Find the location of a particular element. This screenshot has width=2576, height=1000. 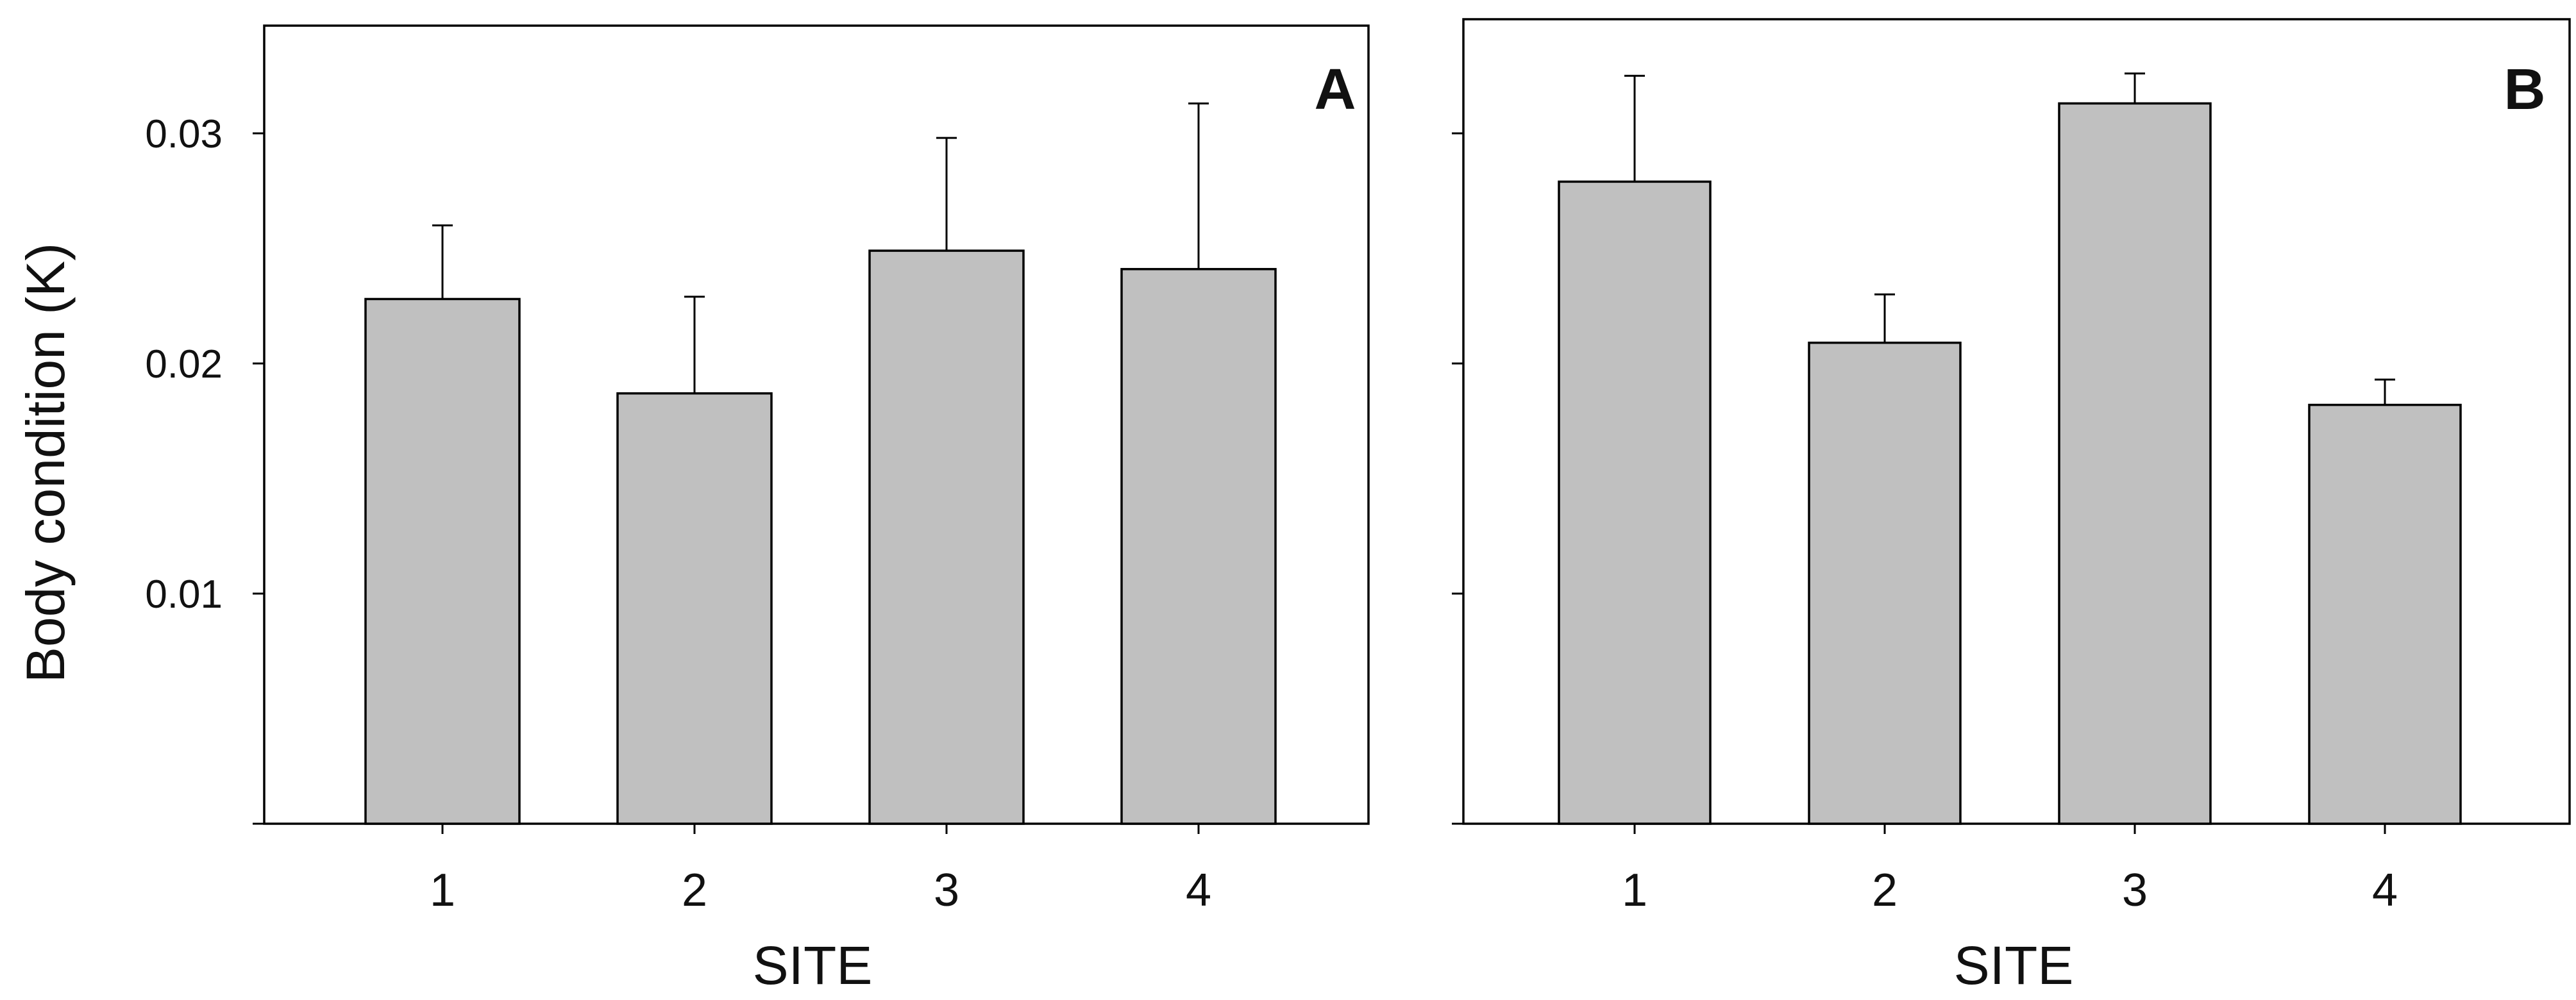

panel-b-x-axis-title: SITE is located at coordinates (2014, 966).